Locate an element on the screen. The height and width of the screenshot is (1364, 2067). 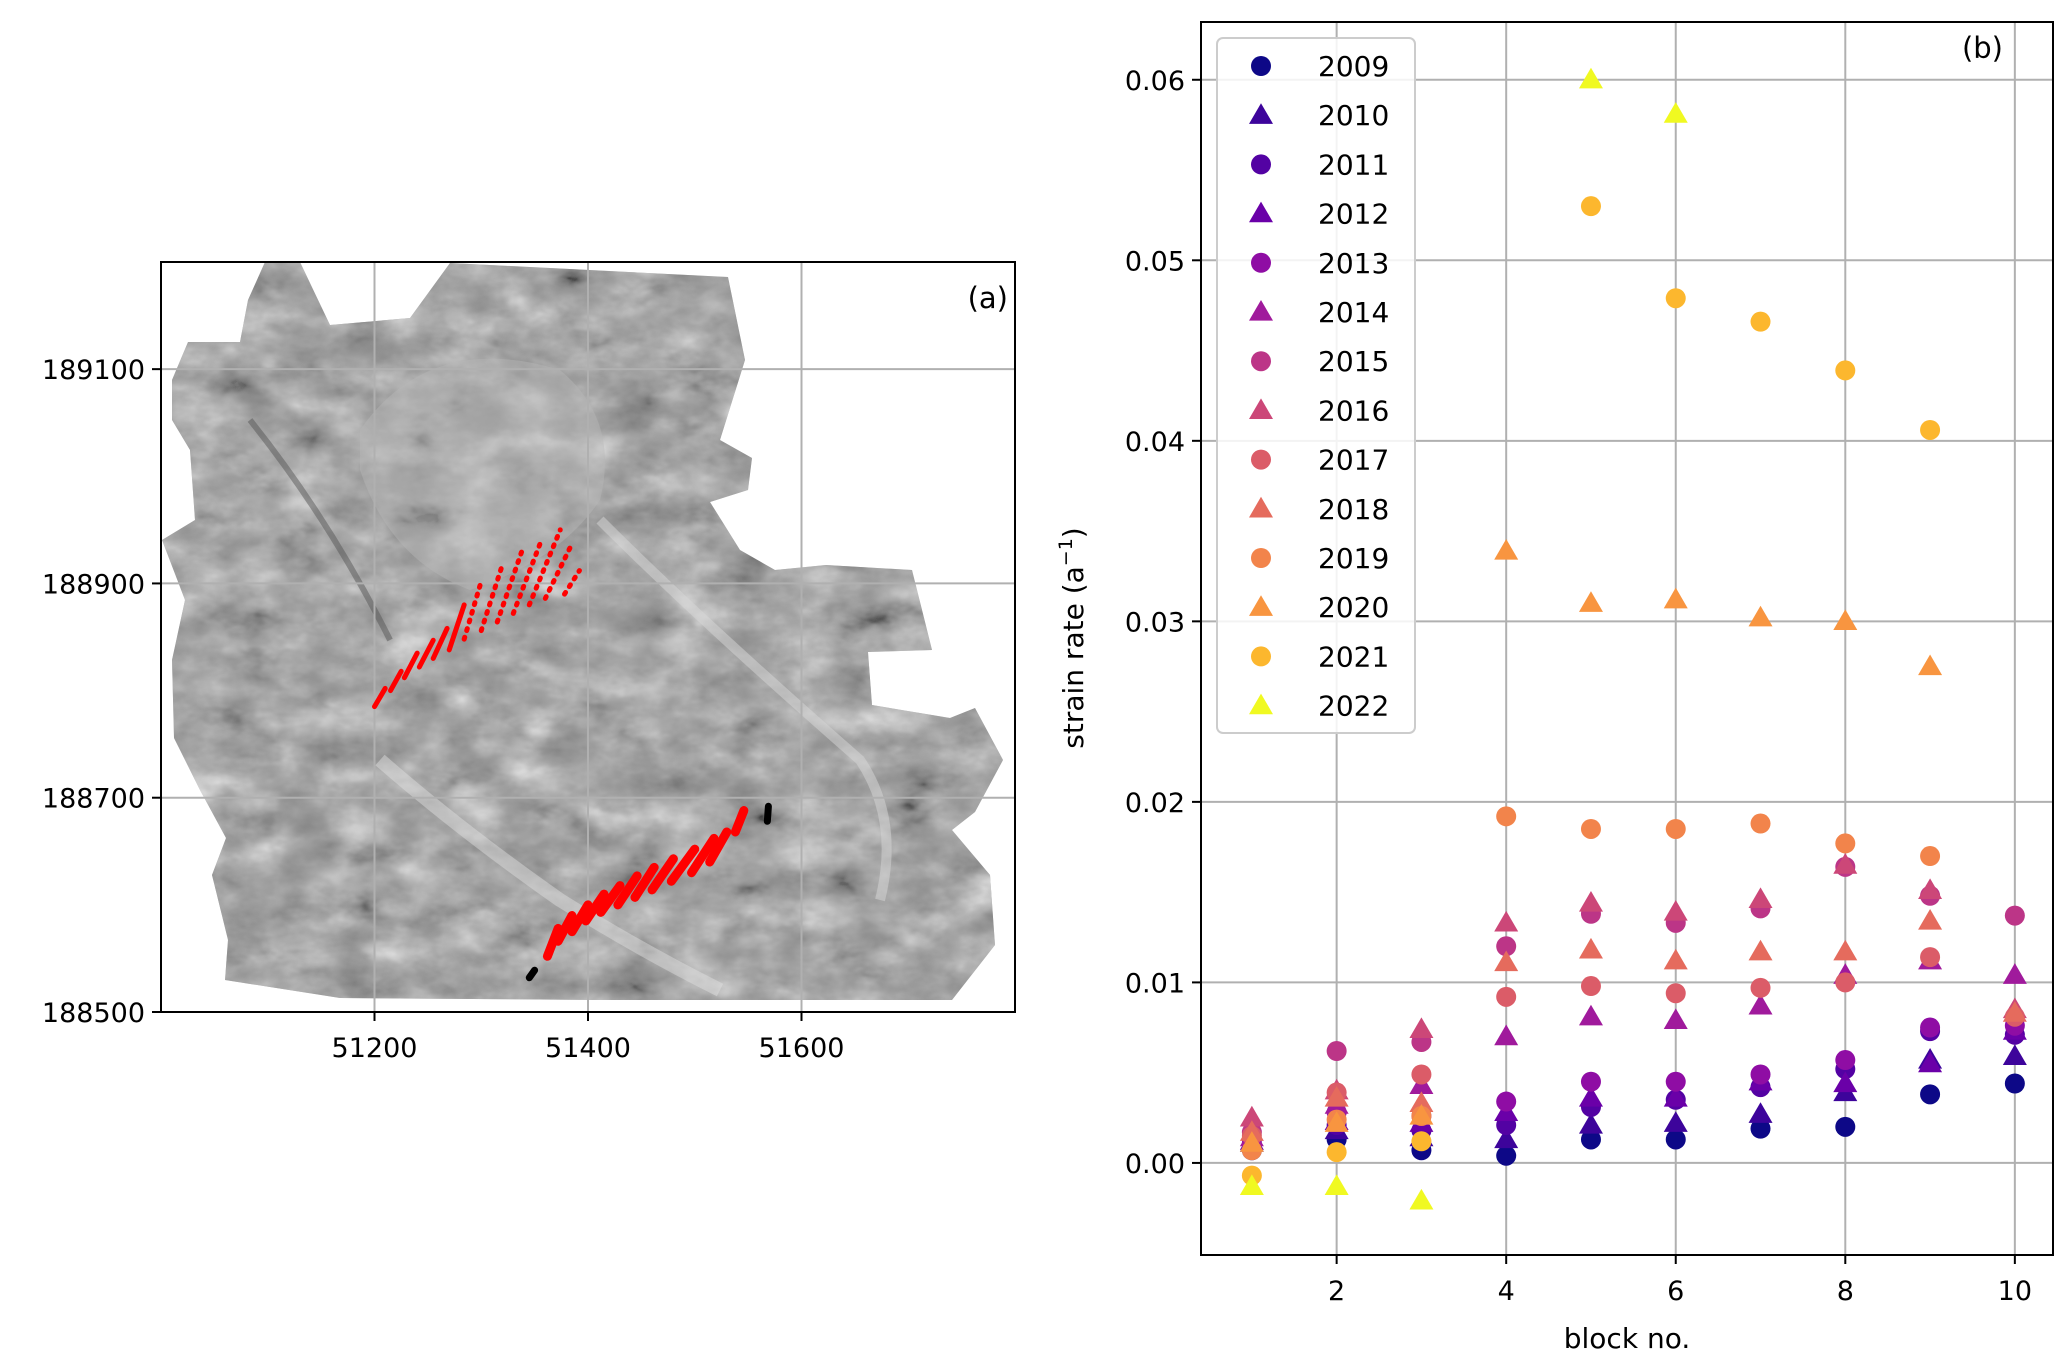
scatter-x-axis: 2 4 6 8 10 is located at coordinates (1680, 1281).